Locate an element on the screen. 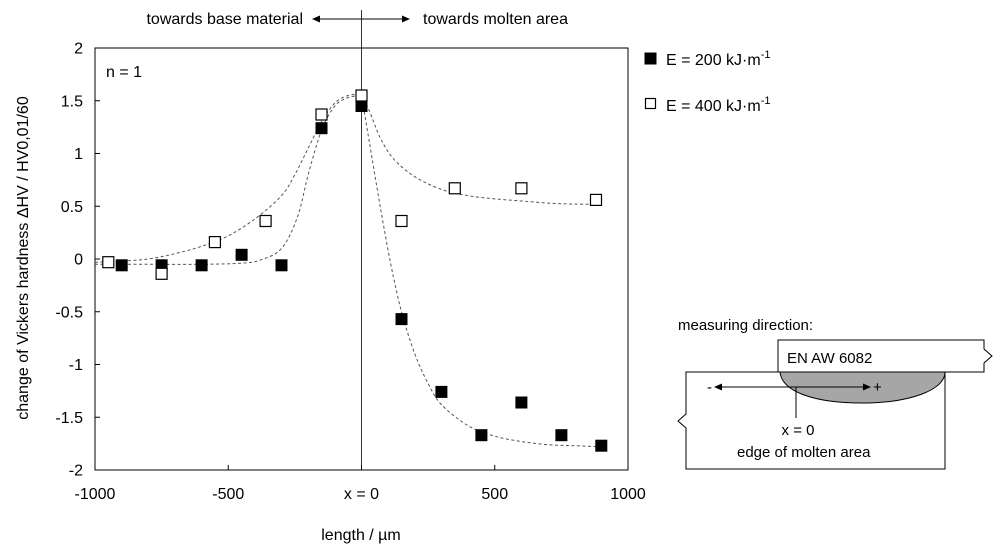 The image size is (994, 545). x-tick-label: 1000 is located at coordinates (628, 494).